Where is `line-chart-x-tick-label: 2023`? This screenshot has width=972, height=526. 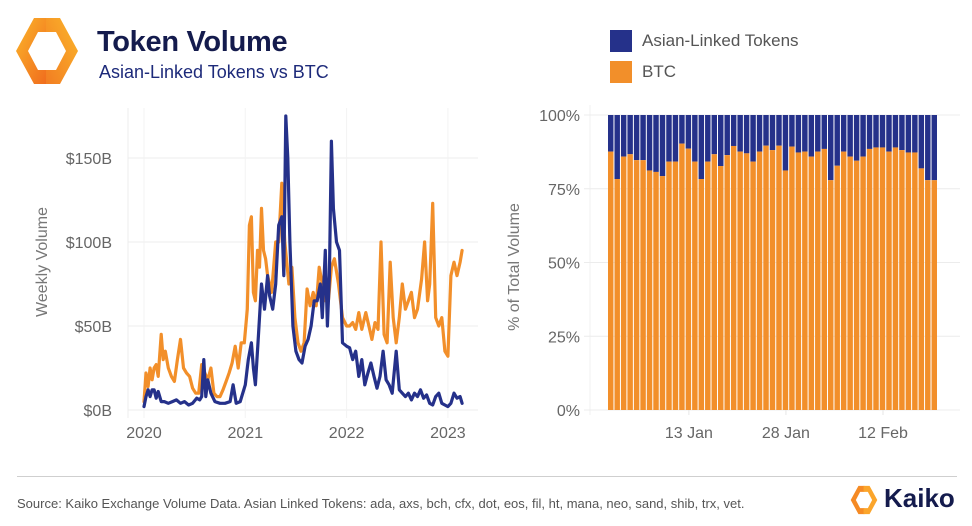
line-chart-x-tick-label: 2023 is located at coordinates (448, 433).